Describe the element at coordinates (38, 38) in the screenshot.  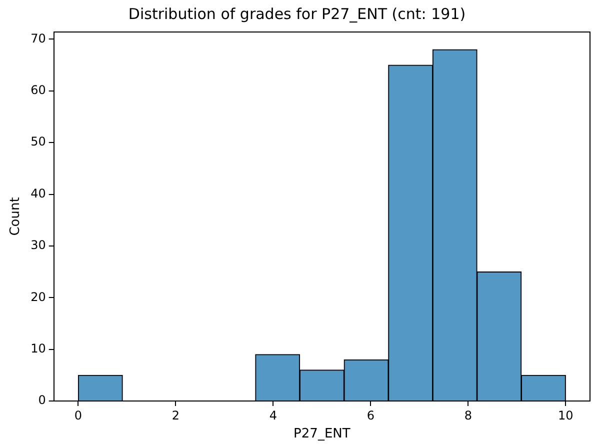
I see `y-tick-label: 70` at that location.